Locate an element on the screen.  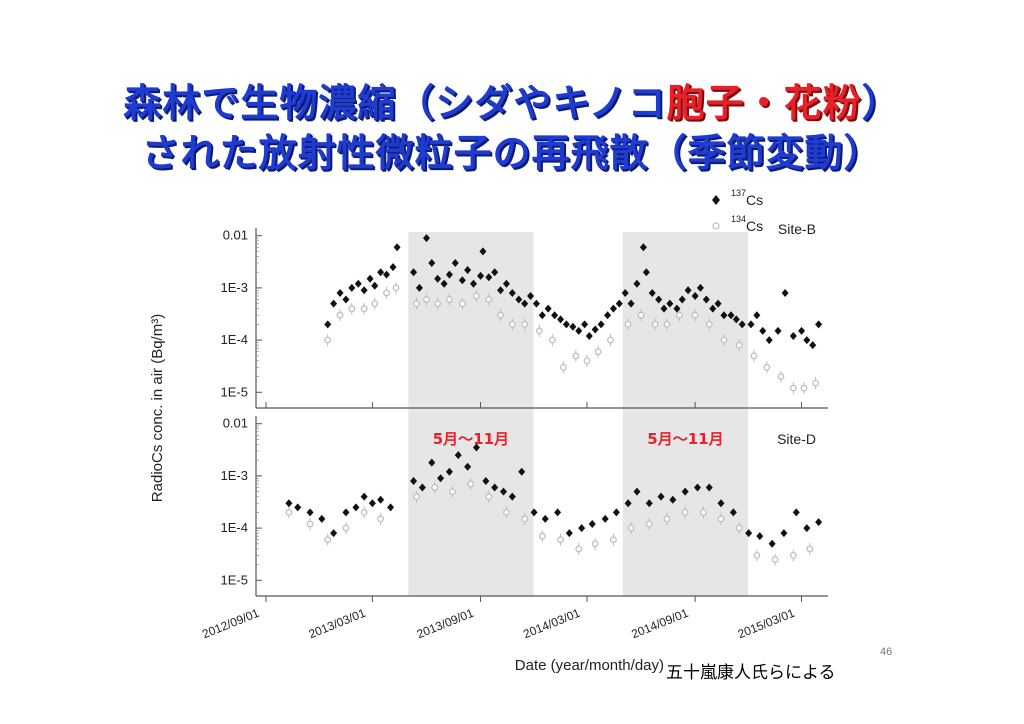
shaded-period-label-2: 5月～11月 is located at coordinates (685, 439).